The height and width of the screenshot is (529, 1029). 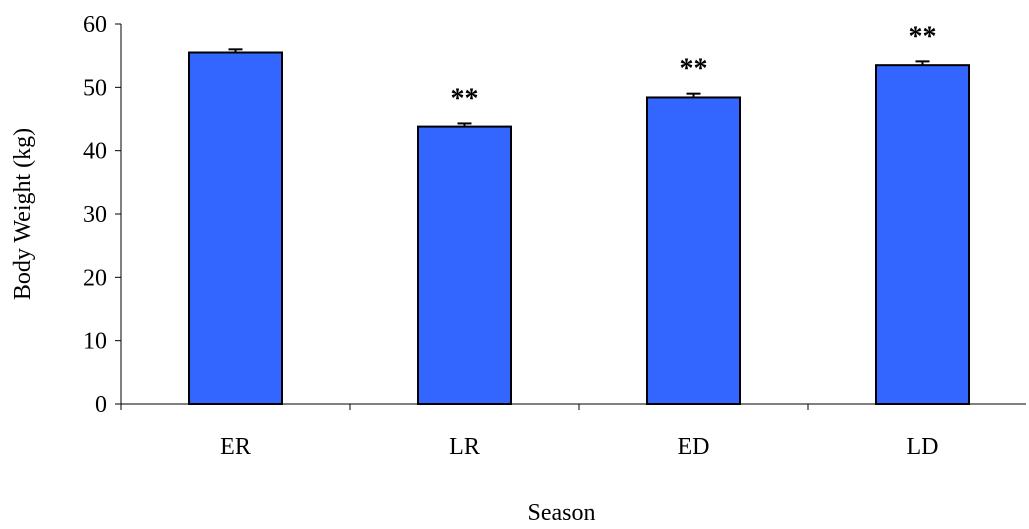 What do you see at coordinates (562, 513) in the screenshot?
I see `x-axis-title: Season` at bounding box center [562, 513].